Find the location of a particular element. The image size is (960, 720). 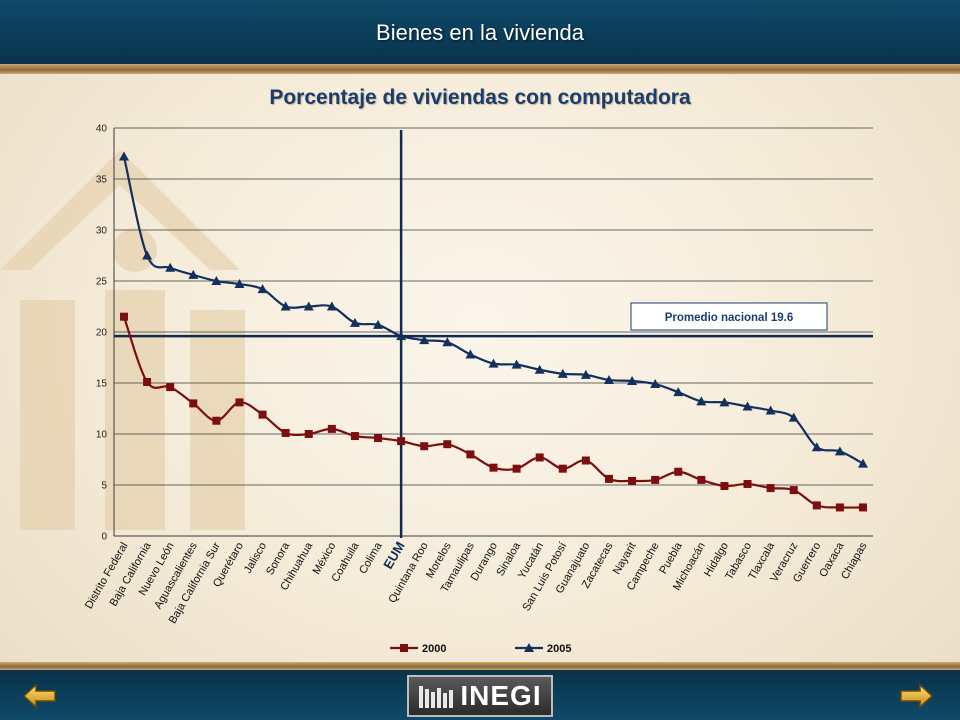

y-tick-label: 15 is located at coordinates (102, 384).